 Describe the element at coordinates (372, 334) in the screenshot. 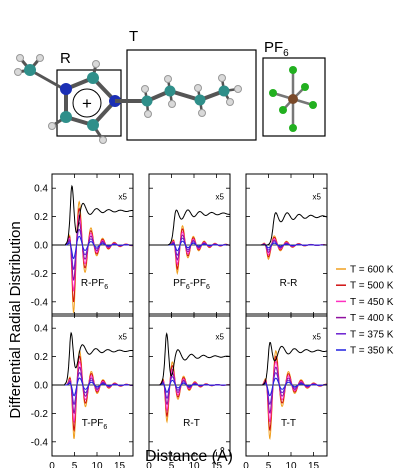

I see `legend-label: T = 375 K` at that location.